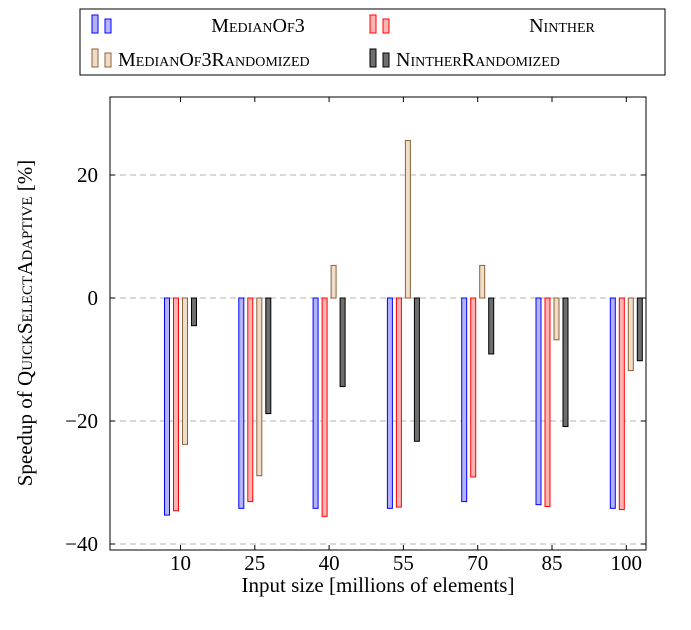 This screenshot has height=630, width=691. I want to click on x-tick-label: 55, so click(403, 563).